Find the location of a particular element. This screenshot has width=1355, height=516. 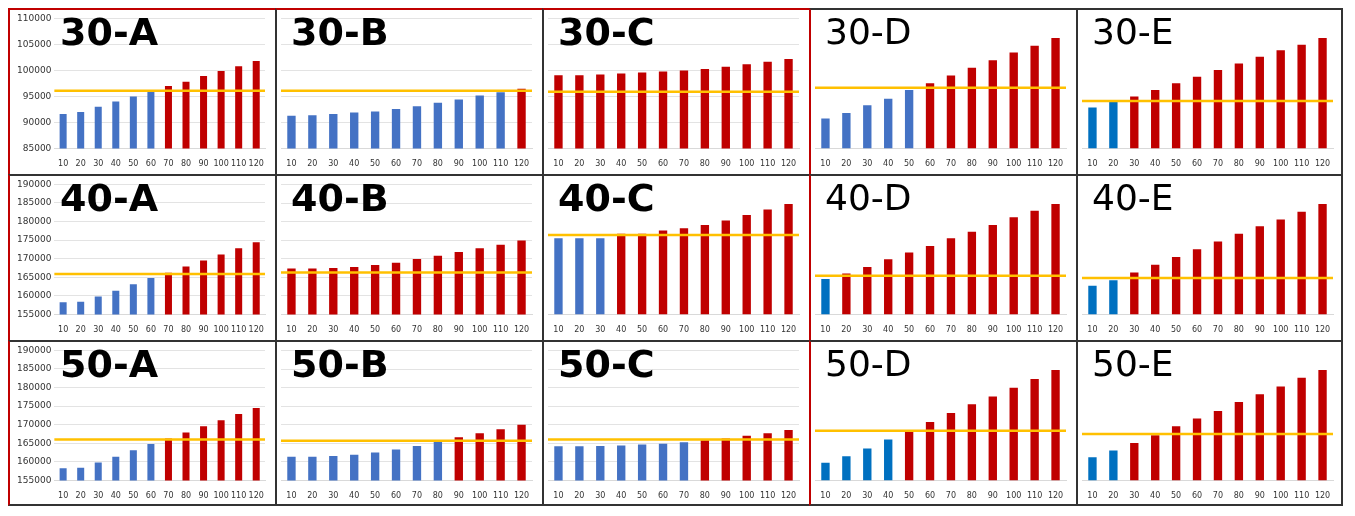

chart-title: 50-E is located at coordinates (1133, 363).